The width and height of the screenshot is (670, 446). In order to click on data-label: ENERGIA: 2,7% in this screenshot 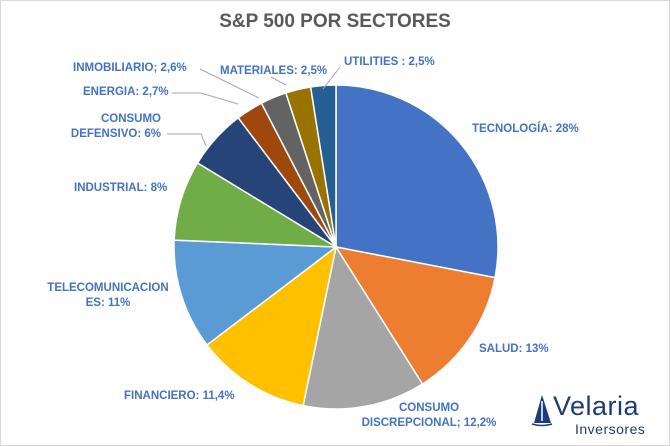, I will do `click(126, 92)`.